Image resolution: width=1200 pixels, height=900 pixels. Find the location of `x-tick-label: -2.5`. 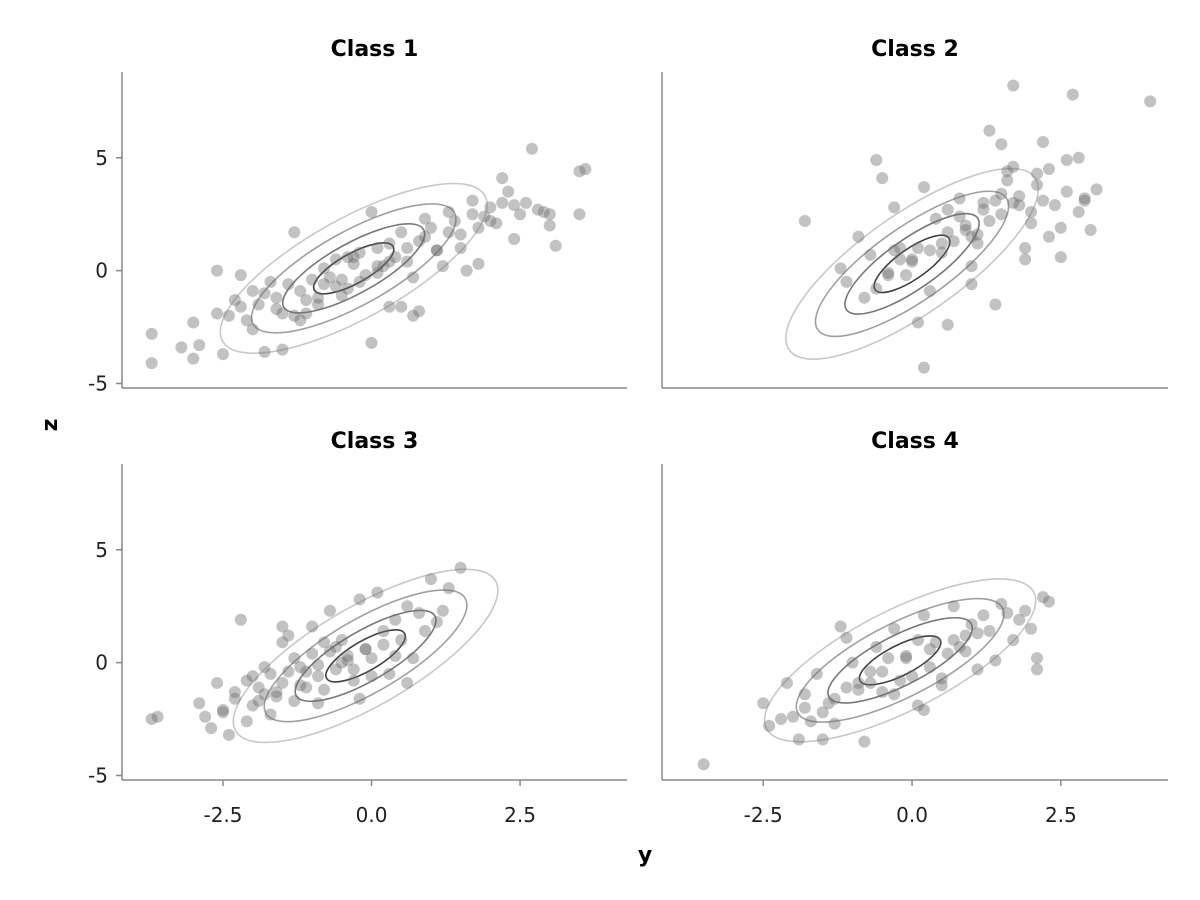

x-tick-label: -2.5 is located at coordinates (222, 815).